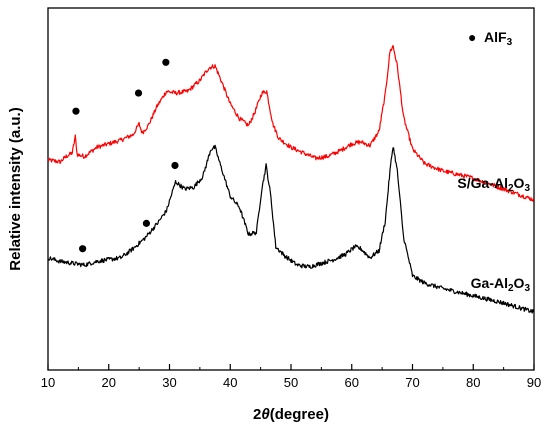 This screenshot has height=434, width=550. I want to click on legend-marker-icon: ●, so click(472, 37).